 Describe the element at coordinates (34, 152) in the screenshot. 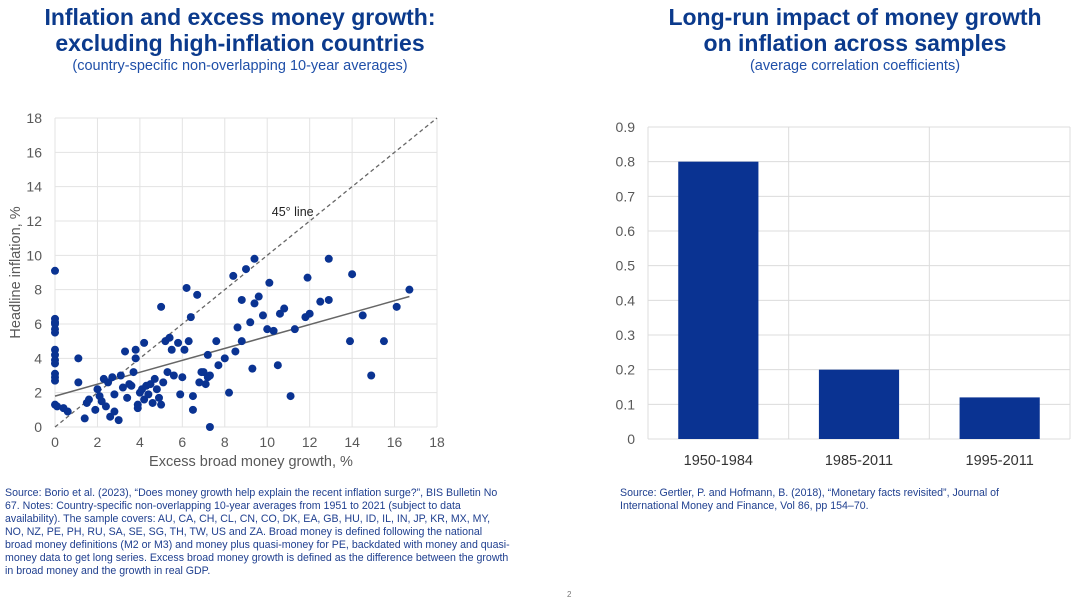

I see `scatter-y-tick-label: 16` at that location.